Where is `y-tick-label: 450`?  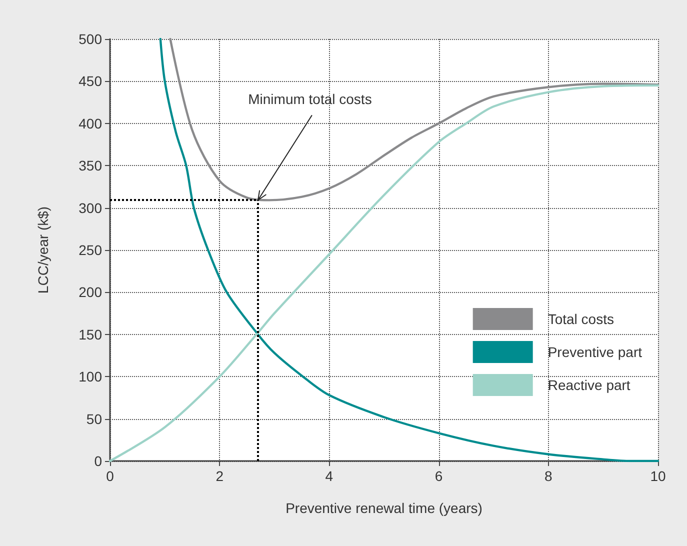
y-tick-label: 450 is located at coordinates (90, 81).